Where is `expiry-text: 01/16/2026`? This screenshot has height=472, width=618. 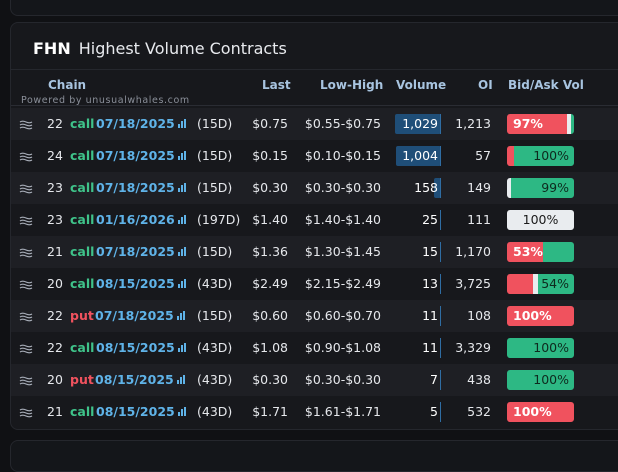
expiry-text: 01/16/2026 is located at coordinates (135, 219).